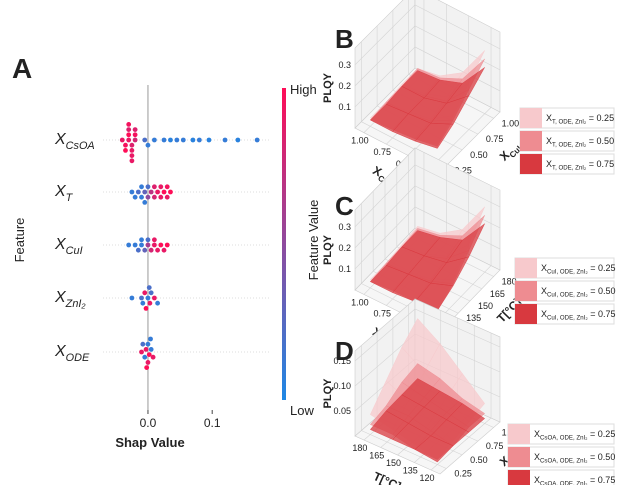 Image resolution: width=624 pixels, height=485 pixels. I want to click on panel-label: A, so click(22, 68).